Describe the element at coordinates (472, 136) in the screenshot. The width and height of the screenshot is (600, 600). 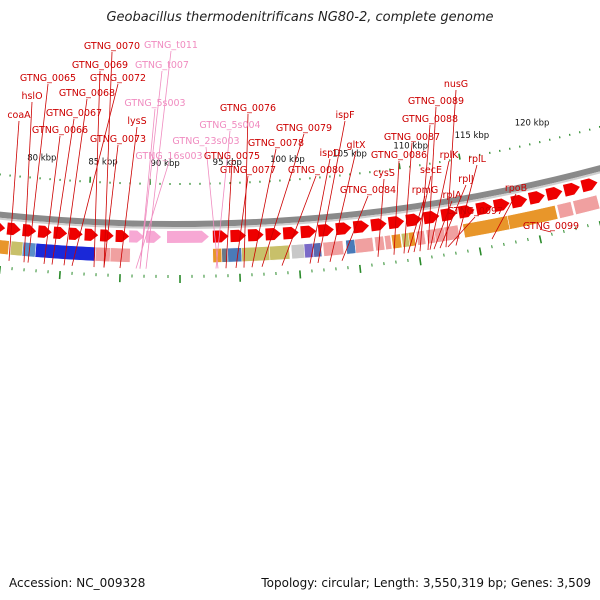
I see `tick-label: 115 kbp` at that location.